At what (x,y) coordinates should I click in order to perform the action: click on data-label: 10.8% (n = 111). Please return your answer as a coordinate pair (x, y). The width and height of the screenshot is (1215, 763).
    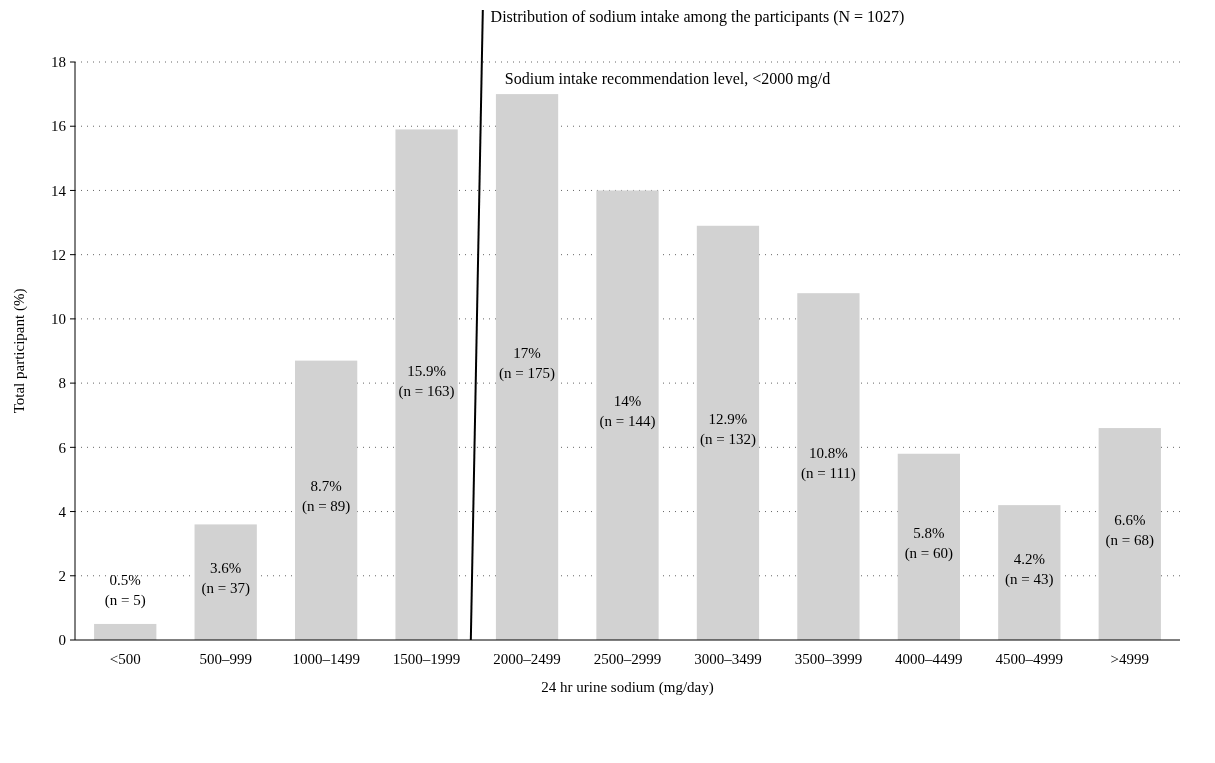
    Looking at the image, I should click on (828, 463).